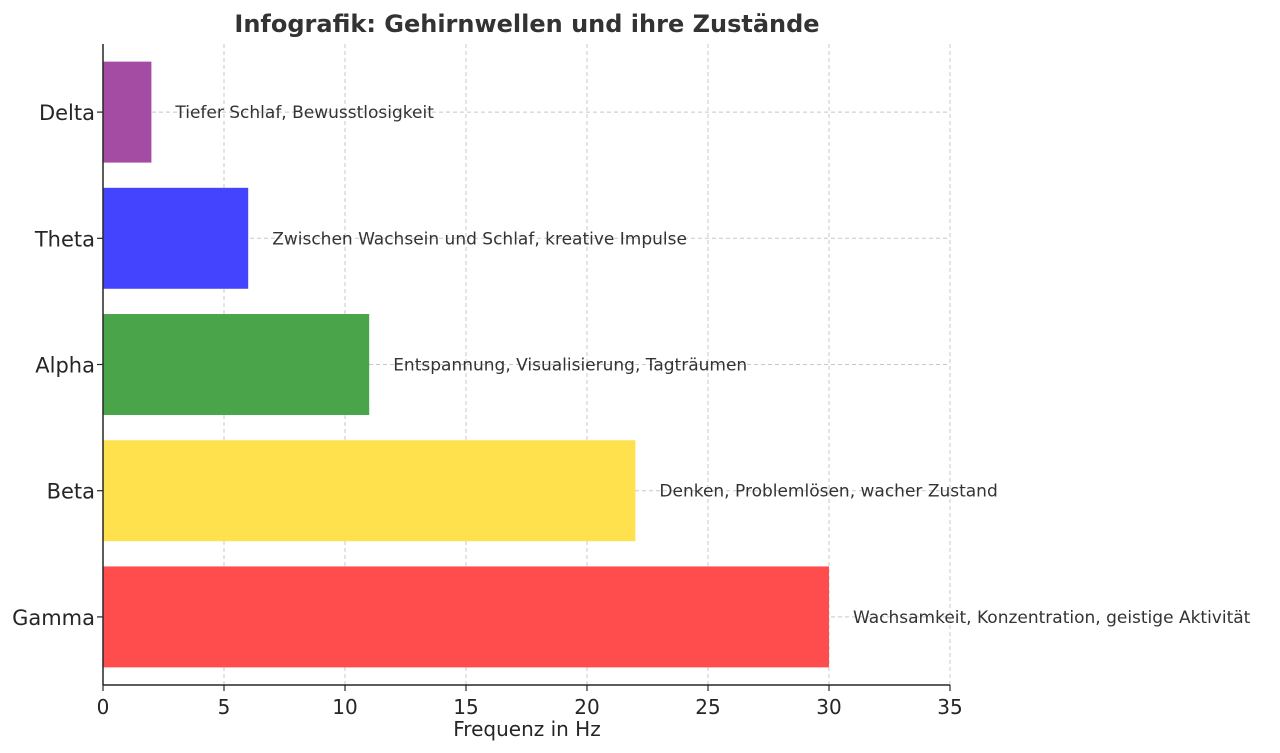 The width and height of the screenshot is (1280, 753). I want to click on x-tick-label-6: 30, so click(828, 707).